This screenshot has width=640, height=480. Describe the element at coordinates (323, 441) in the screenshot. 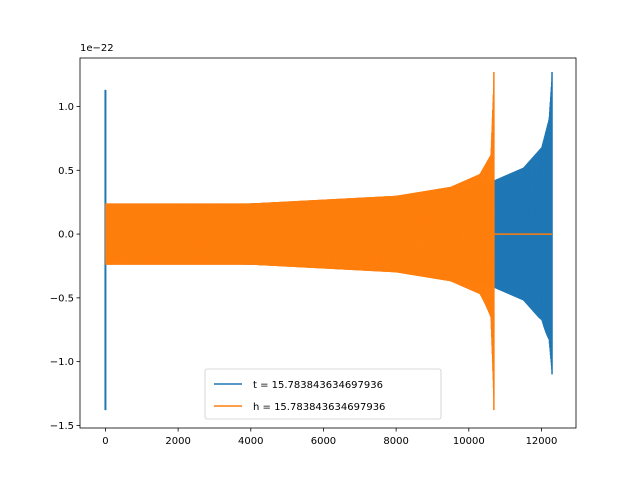

I see `x-tick-label: 6000` at that location.